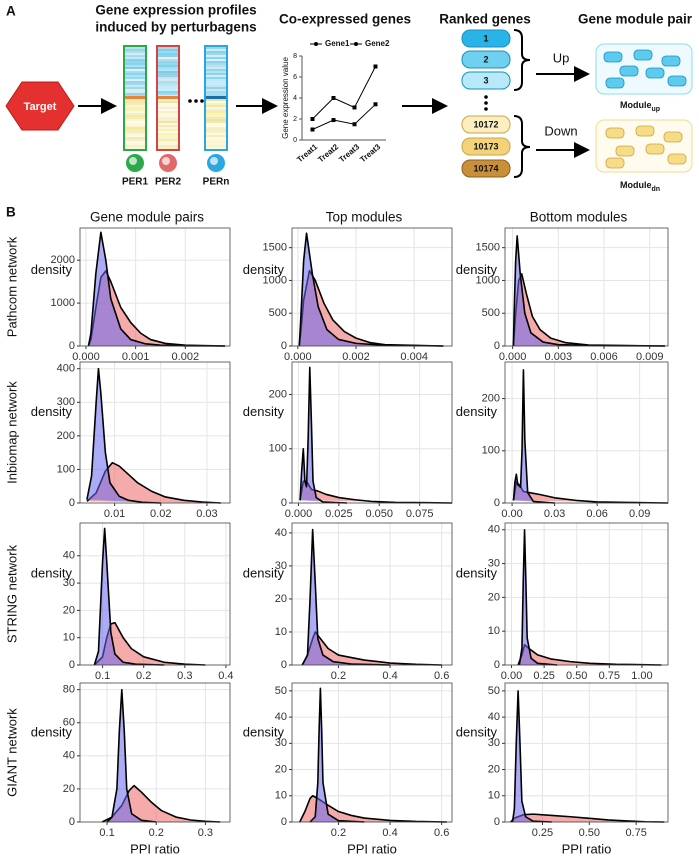 This screenshot has width=699, height=862. I want to click on row-label: GIANT network, so click(11, 752).